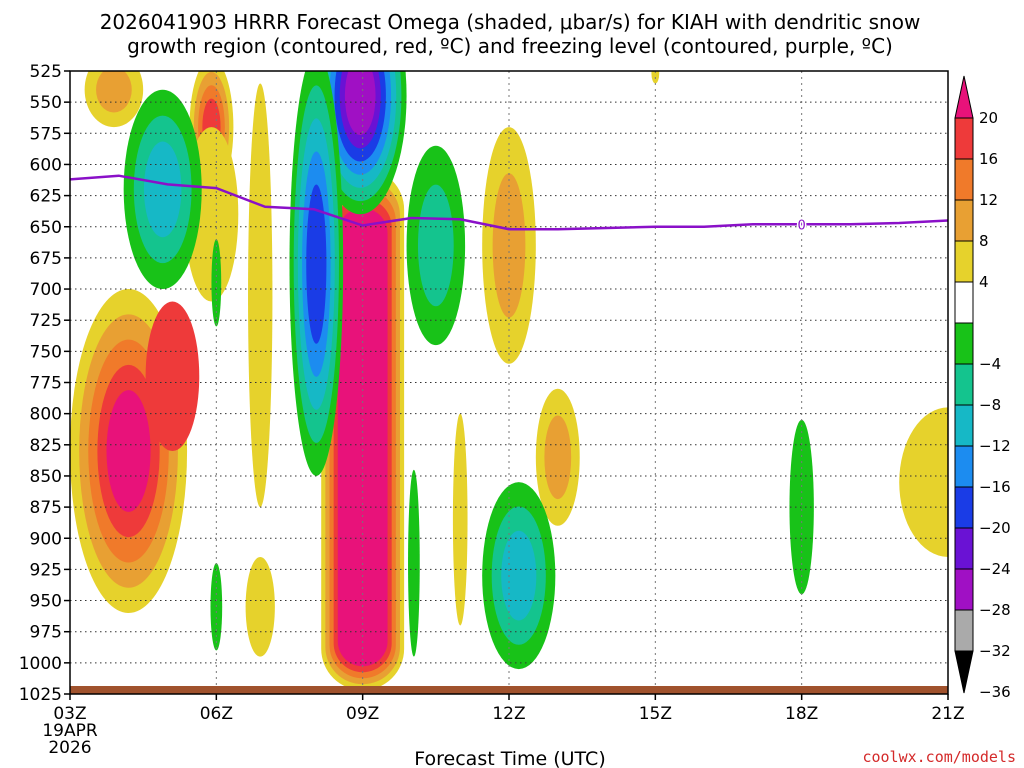 This screenshot has height=768, width=1024. I want to click on colorbar-label-7: −12, so click(995, 446).